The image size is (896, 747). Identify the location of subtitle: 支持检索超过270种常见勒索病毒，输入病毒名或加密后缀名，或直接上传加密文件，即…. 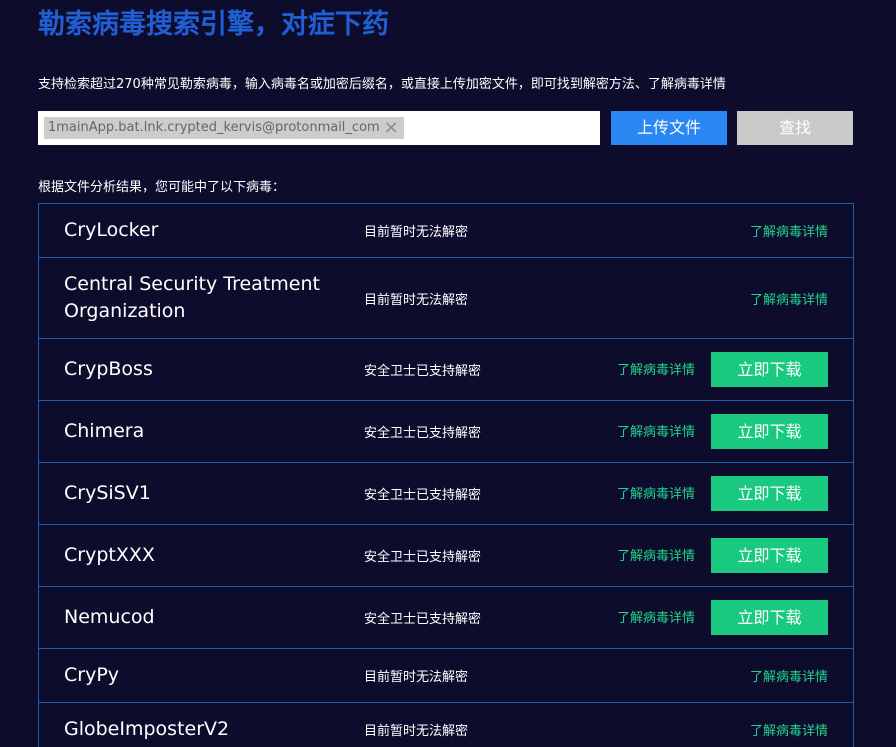
(382, 82).